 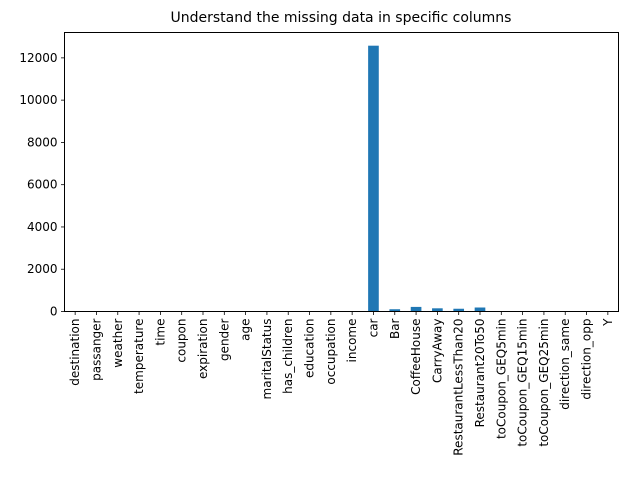 What do you see at coordinates (310, 349) in the screenshot?
I see `x-tick-label: education` at bounding box center [310, 349].